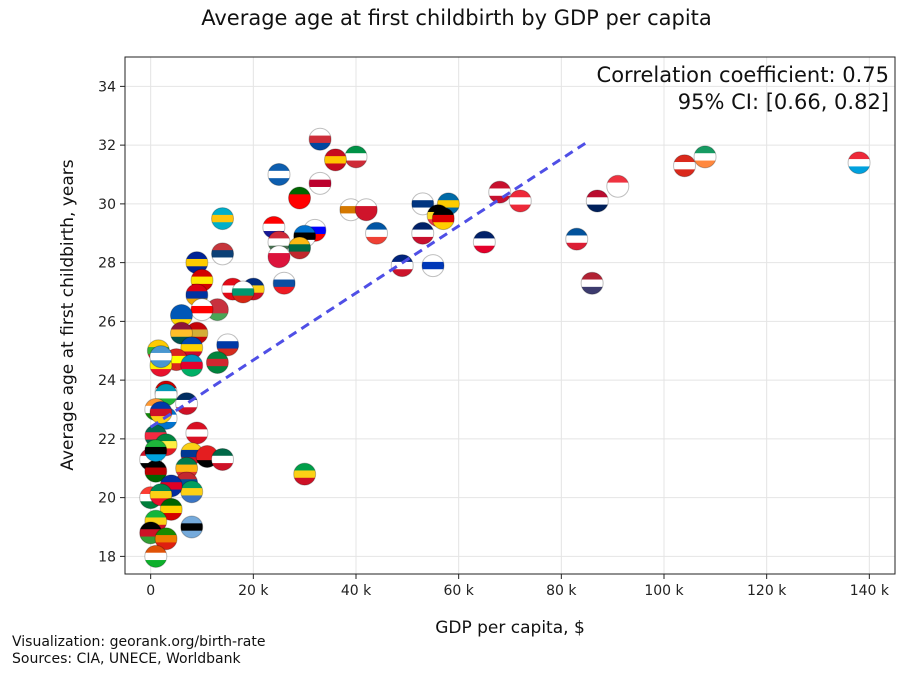 The height and width of the screenshot is (682, 913). What do you see at coordinates (68, 314) in the screenshot?
I see `y-axis-label: Average age at first childbirth, years` at bounding box center [68, 314].